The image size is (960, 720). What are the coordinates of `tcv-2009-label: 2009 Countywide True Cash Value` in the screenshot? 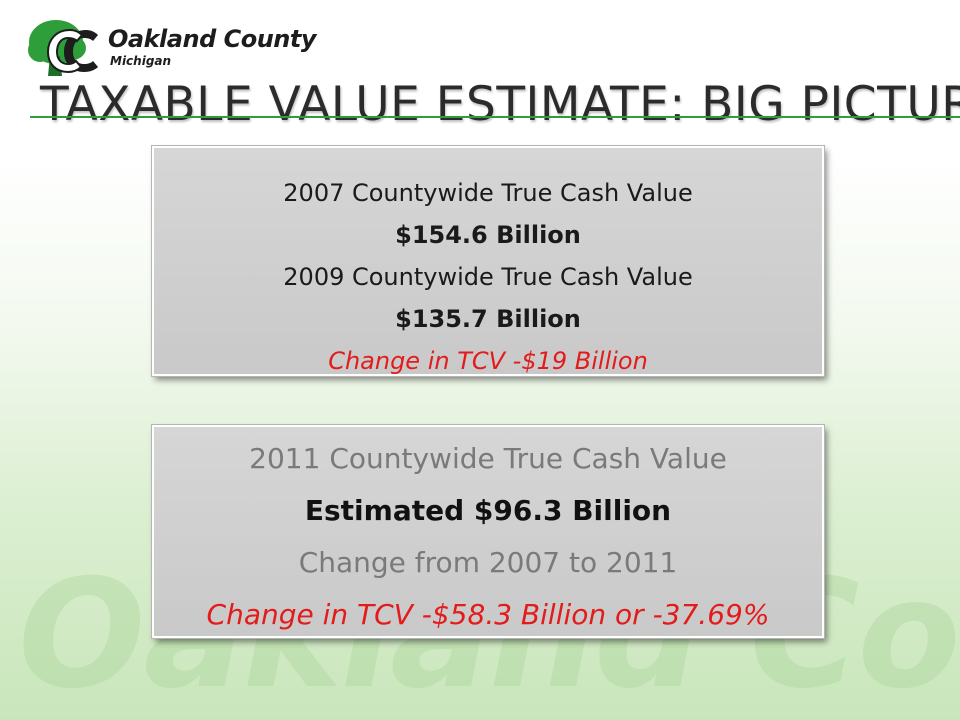 It's located at (488, 277).